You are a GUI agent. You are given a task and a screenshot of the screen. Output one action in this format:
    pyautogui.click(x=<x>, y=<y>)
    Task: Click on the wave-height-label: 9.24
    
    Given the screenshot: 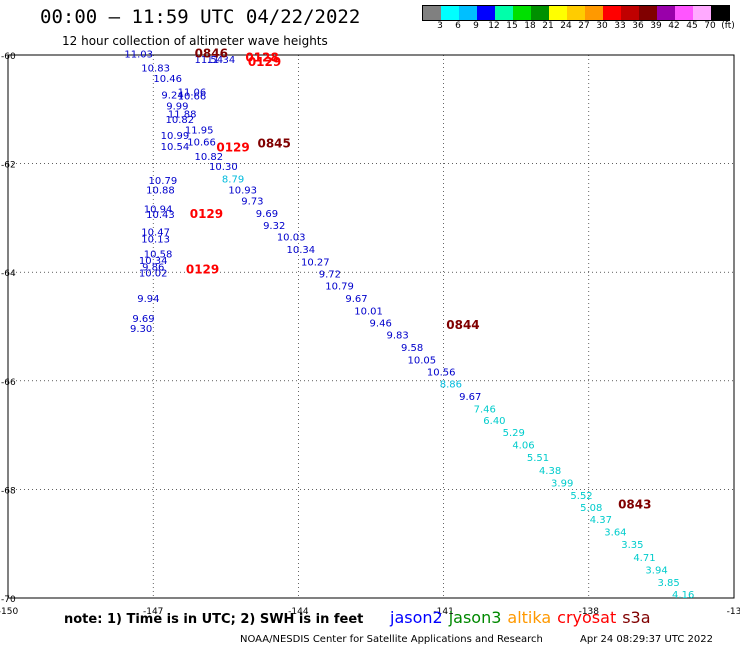 What is the action you would take?
    pyautogui.click(x=172, y=95)
    